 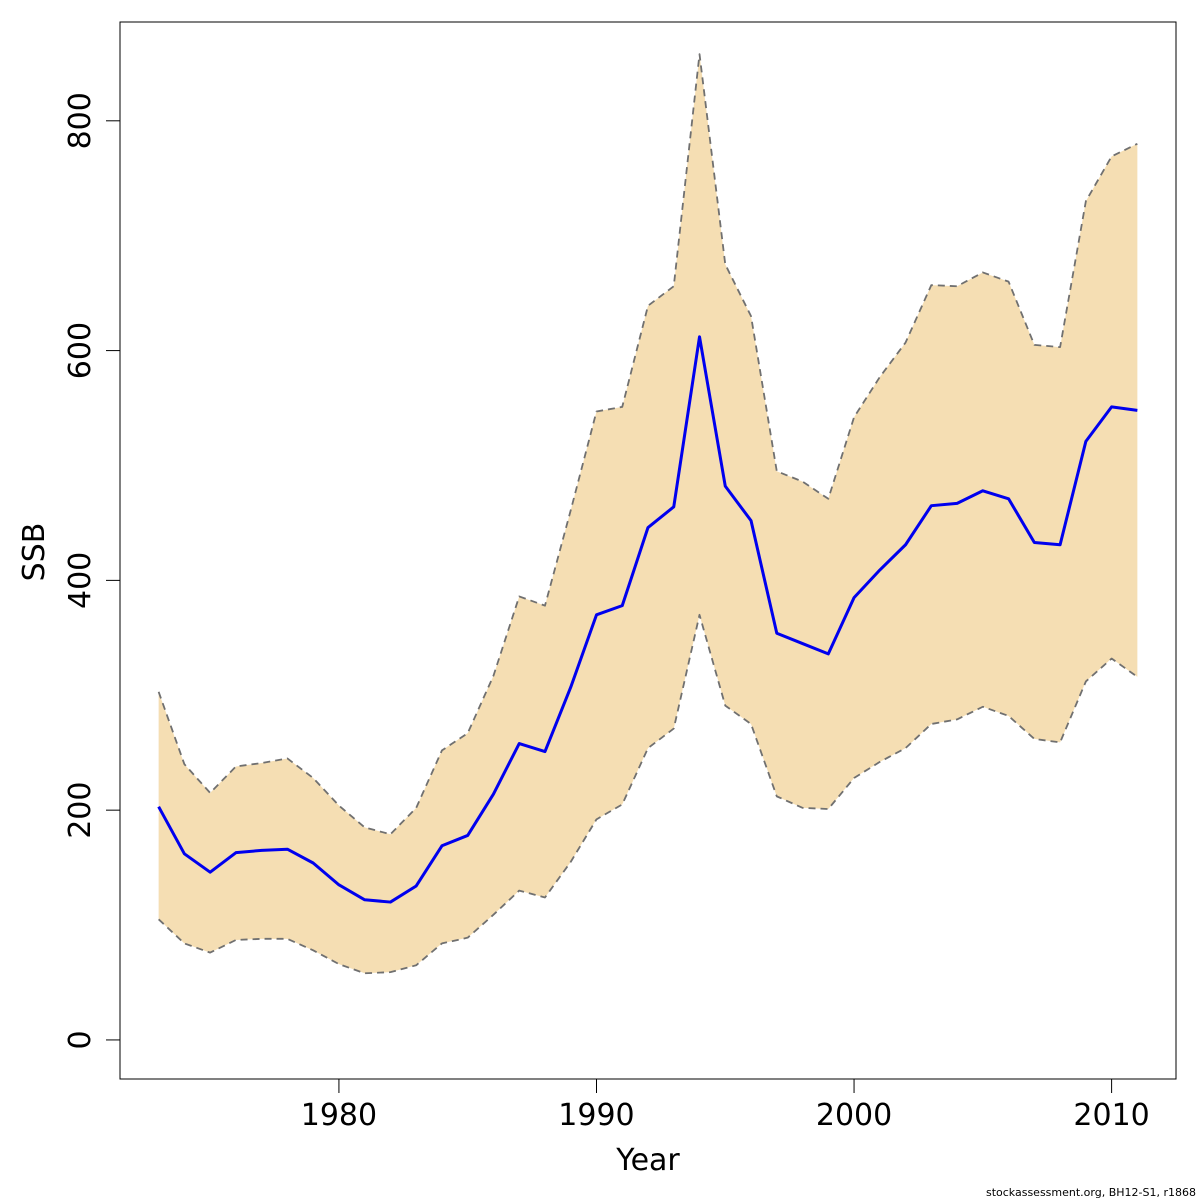 What do you see at coordinates (80, 120) in the screenshot?
I see `y-tick-label: 800` at bounding box center [80, 120].